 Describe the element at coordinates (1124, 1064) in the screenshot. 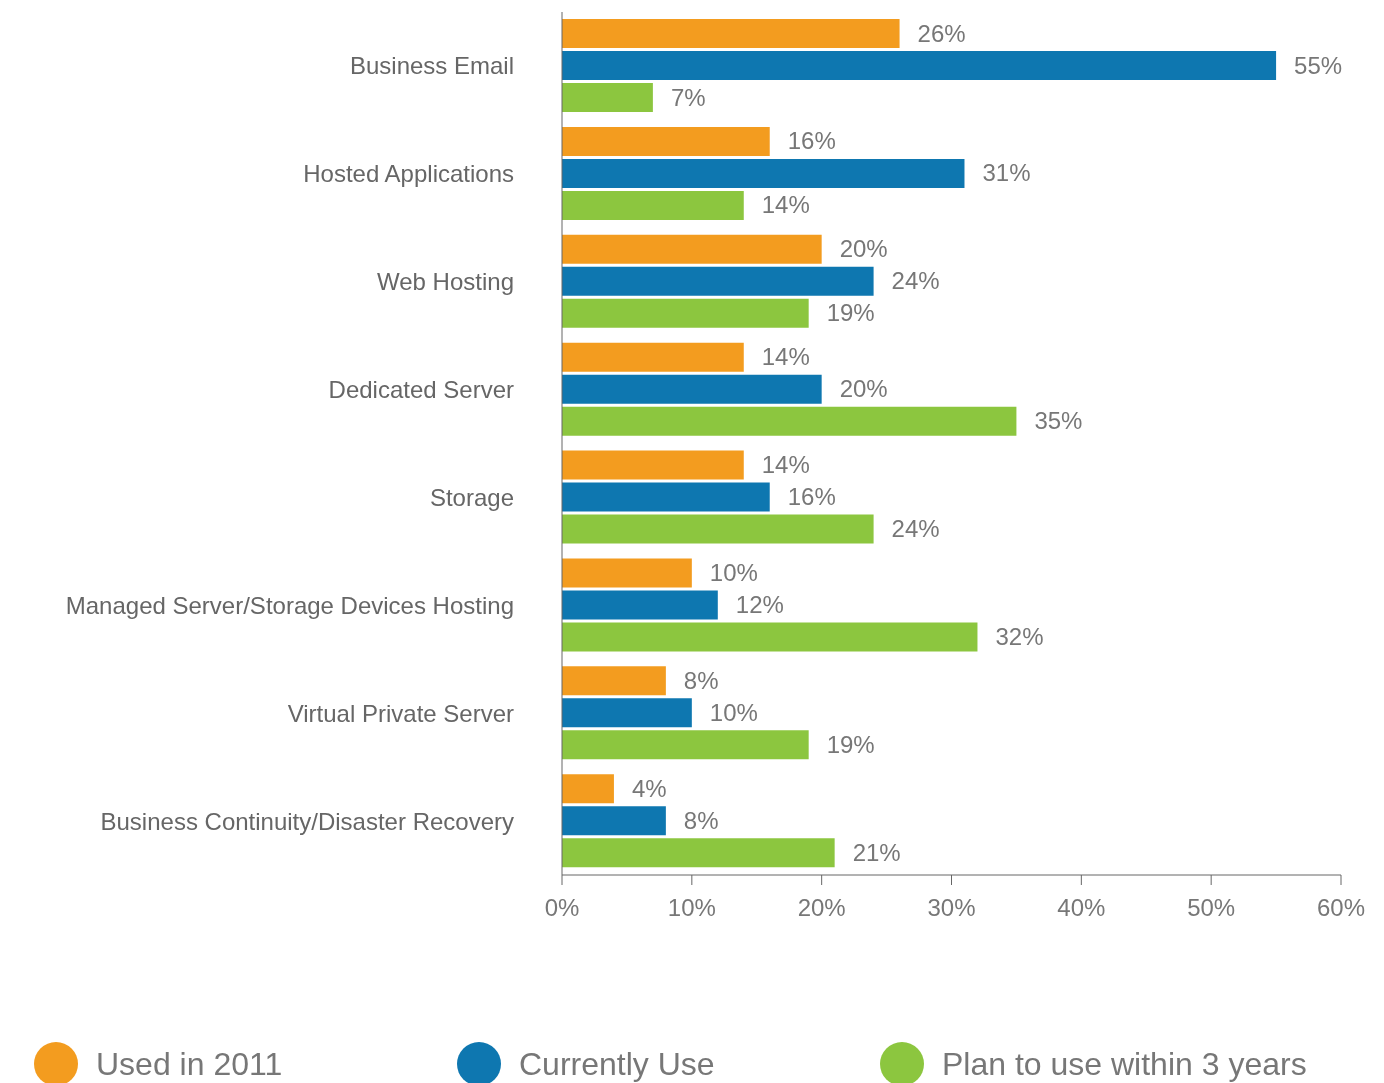

I see `legend-label: Plan to use within 3 years` at that location.